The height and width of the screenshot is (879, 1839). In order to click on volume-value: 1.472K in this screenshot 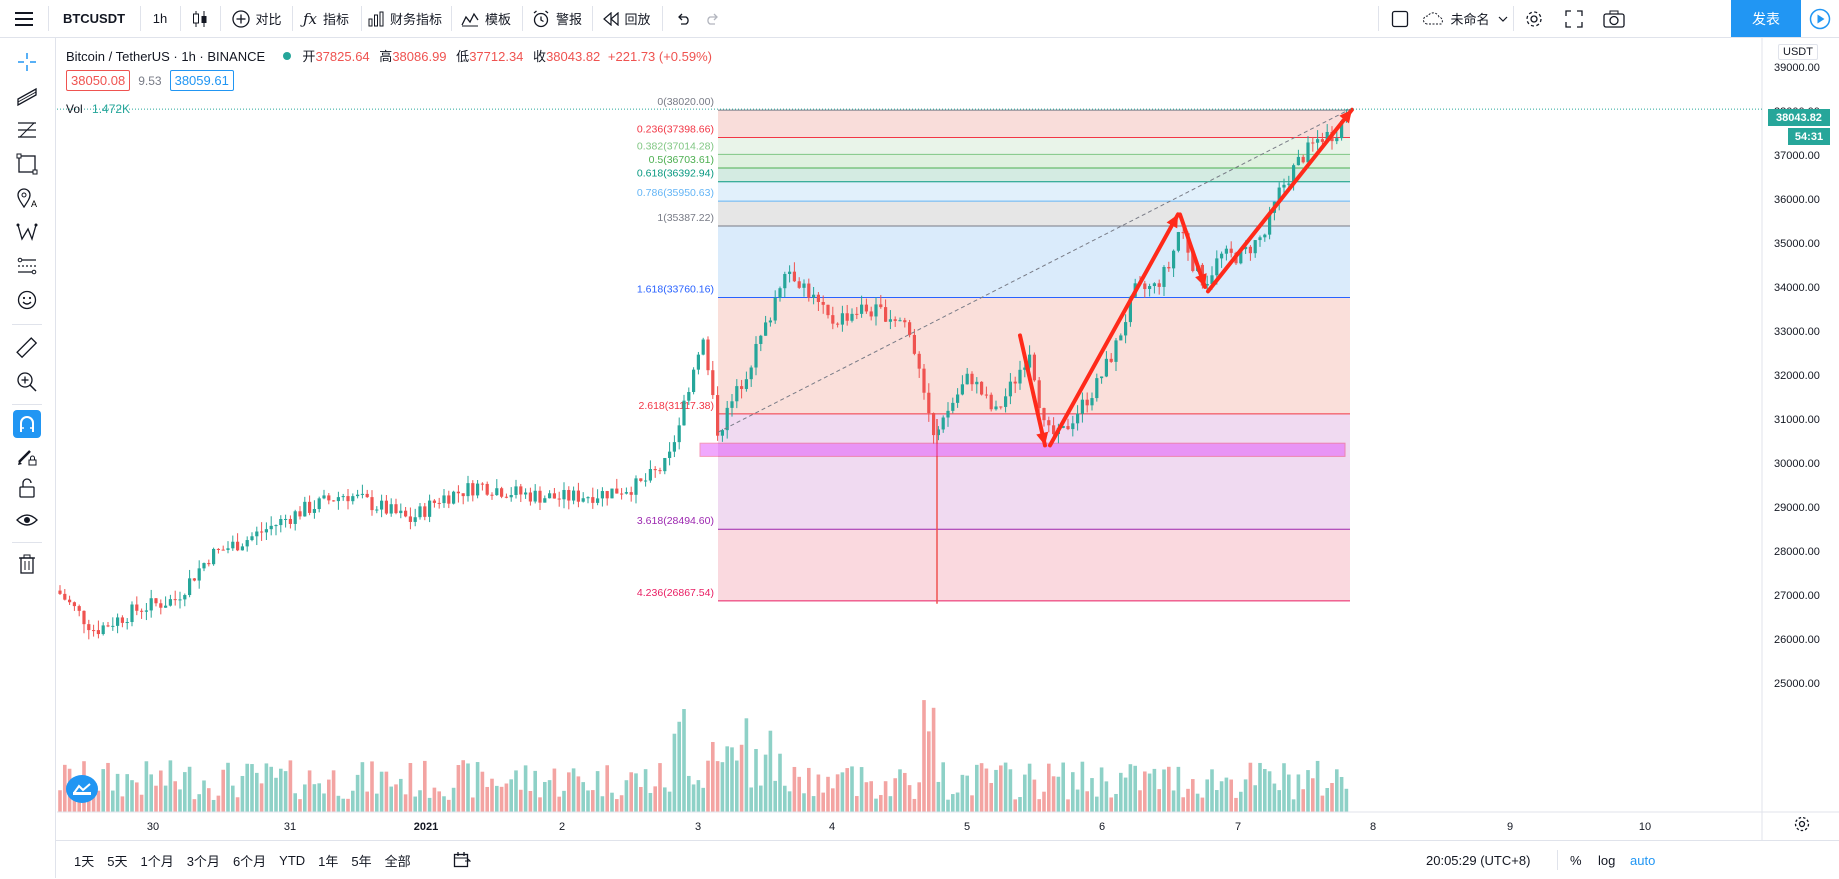, I will do `click(111, 109)`.